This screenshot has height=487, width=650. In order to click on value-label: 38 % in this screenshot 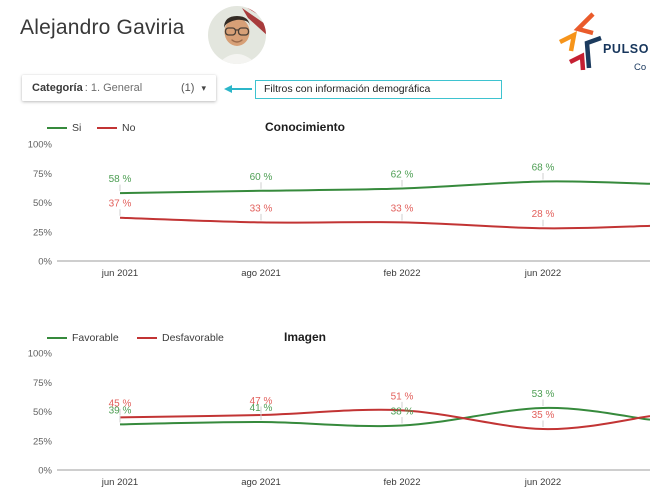, I will do `click(402, 412)`.